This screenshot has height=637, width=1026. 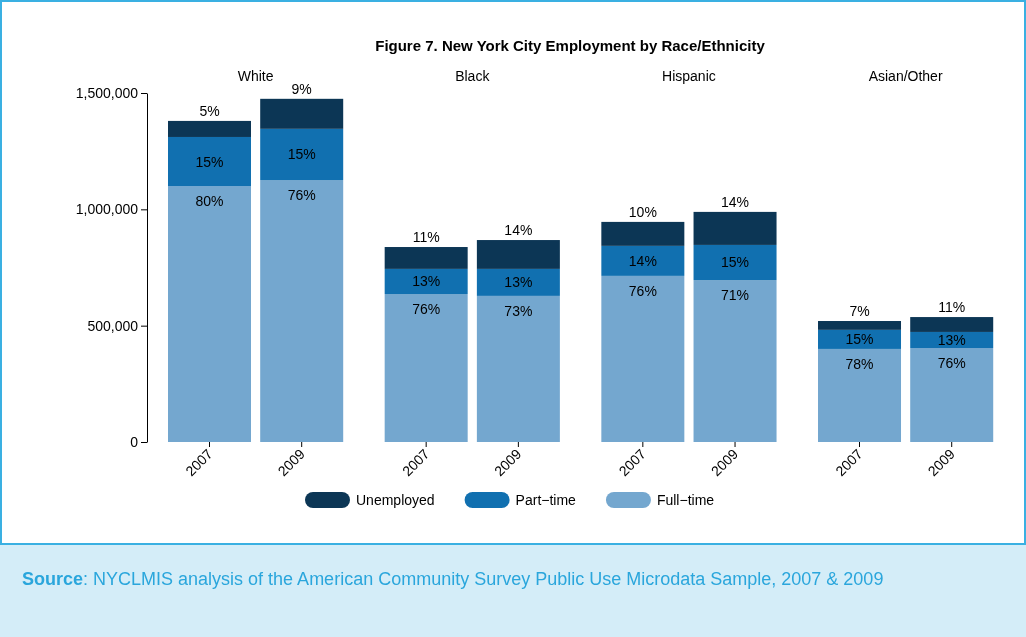 I want to click on y-tick-label: 0, so click(x=134, y=441).